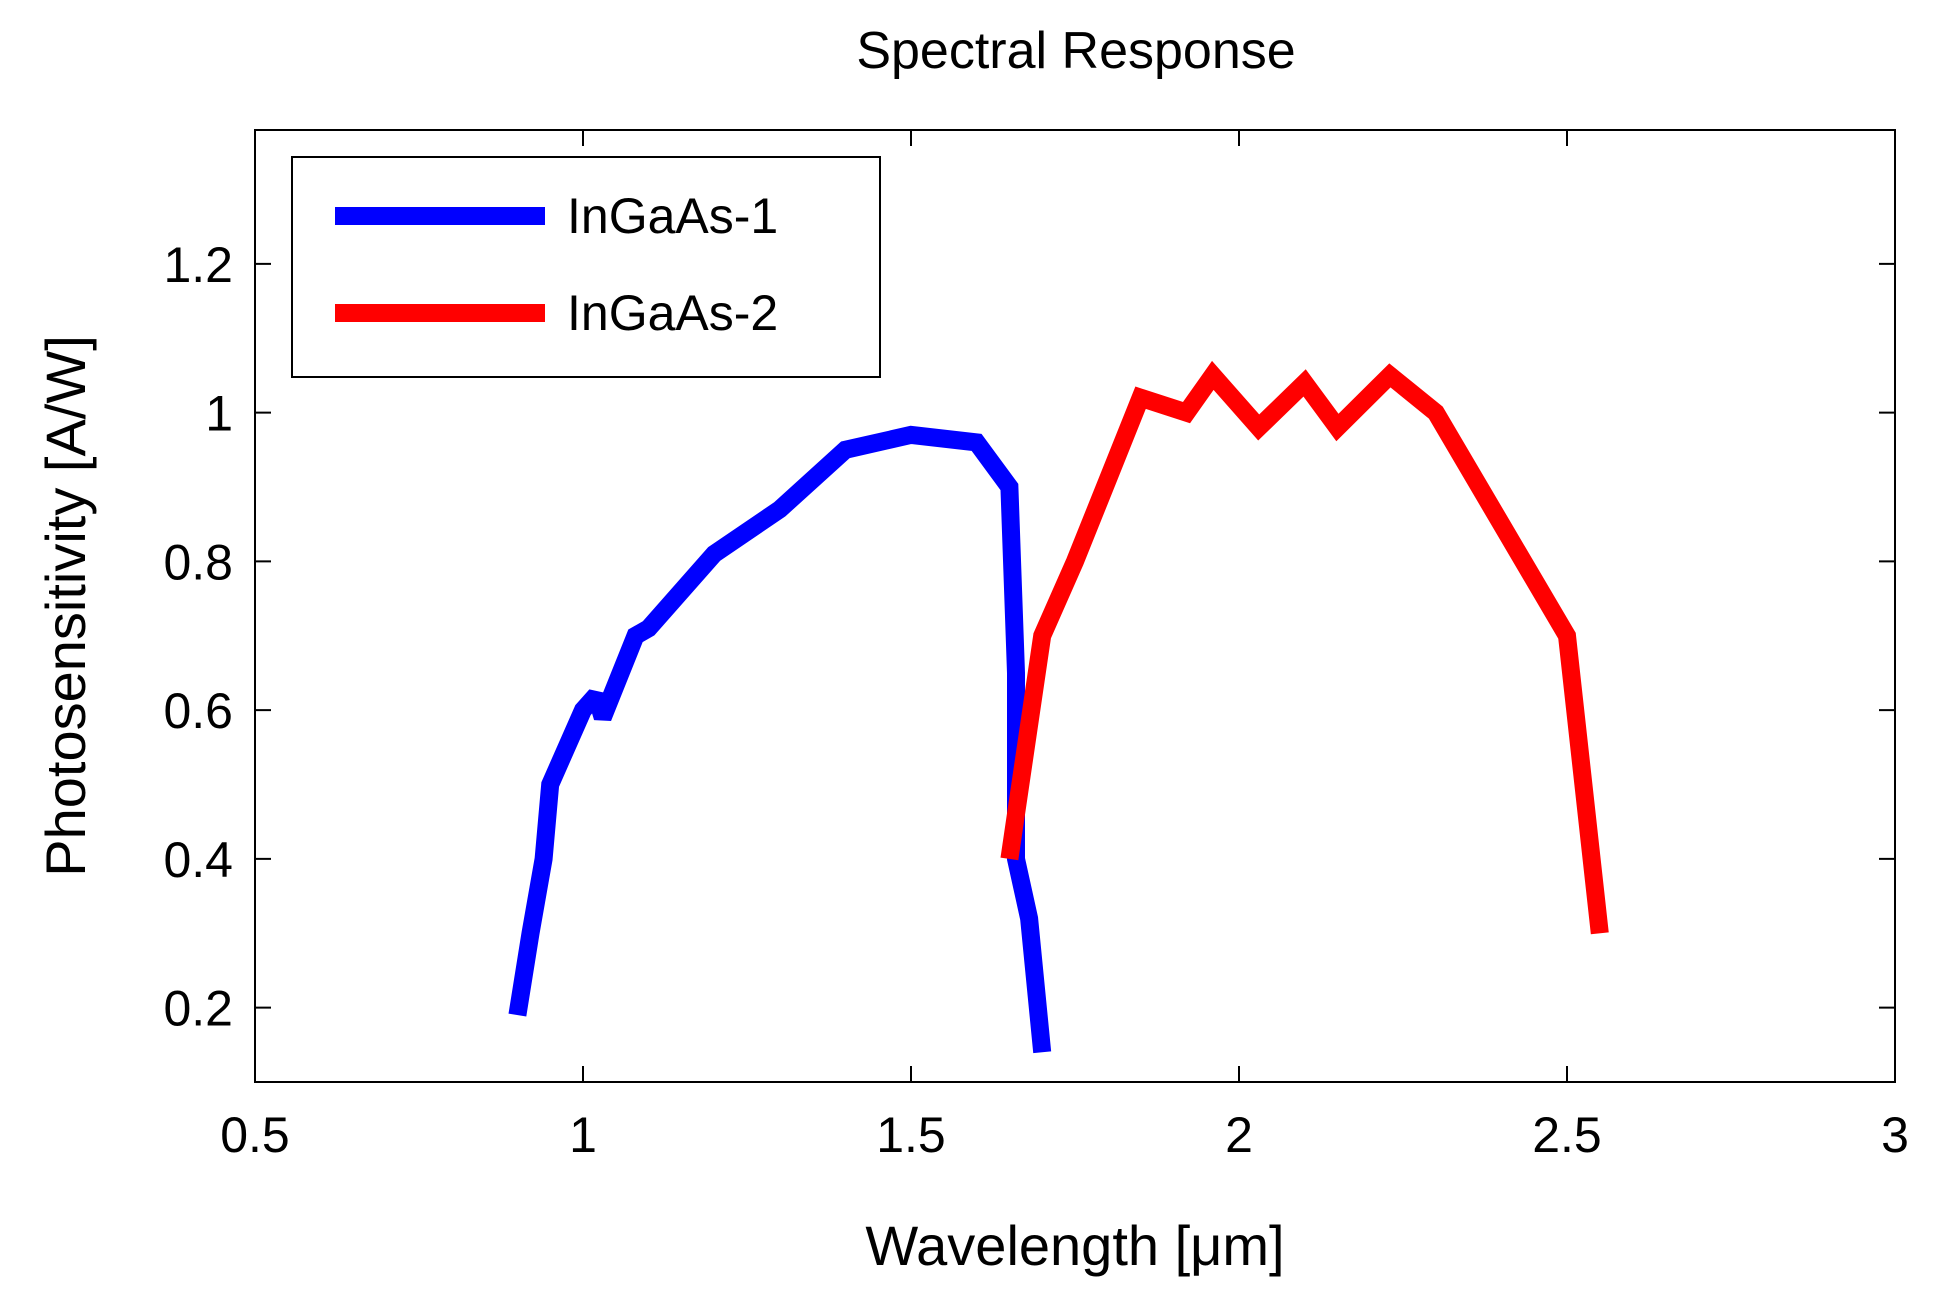 This screenshot has height=1293, width=1937. What do you see at coordinates (65, 606) in the screenshot?
I see `y-axis-label: Photosensitivity [A/W]` at bounding box center [65, 606].